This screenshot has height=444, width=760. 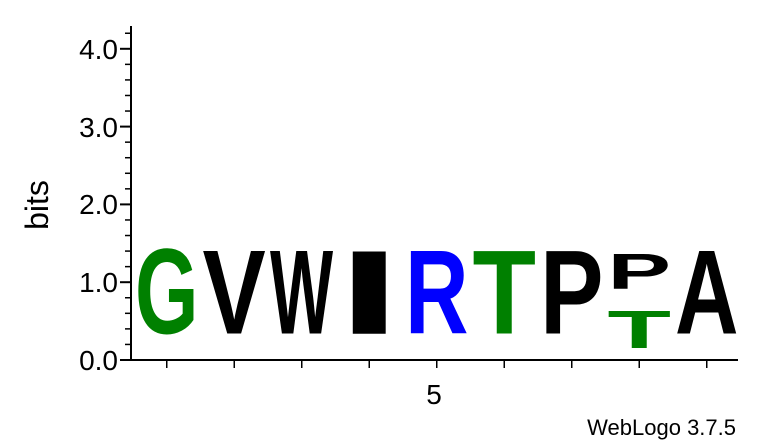 I want to click on x-ticks, so click(x=437, y=364).